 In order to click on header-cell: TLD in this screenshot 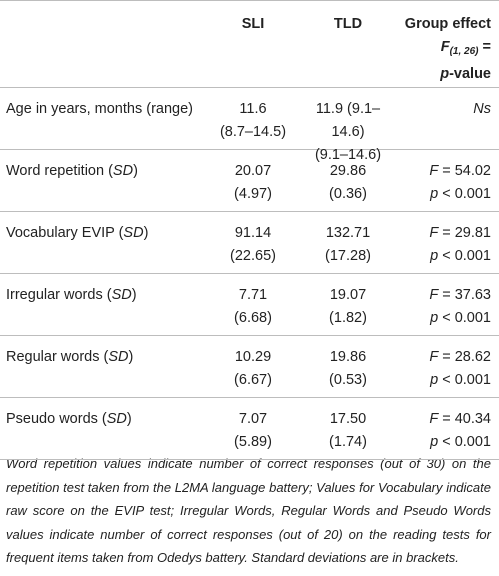, I will do `click(348, 24)`.